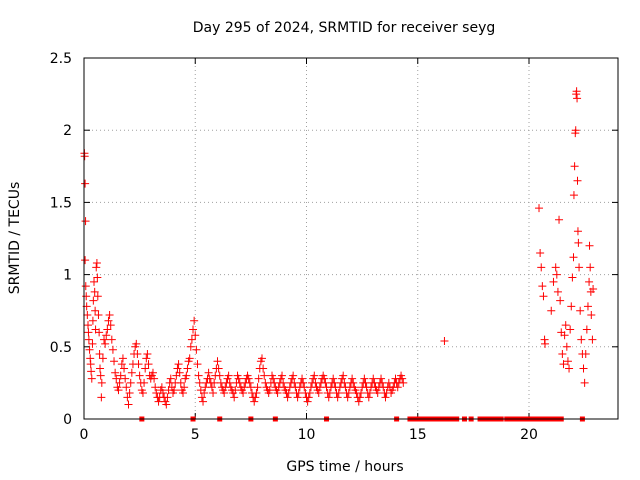  What do you see at coordinates (307, 435) in the screenshot?
I see `x-tick-label: 10` at bounding box center [307, 435].